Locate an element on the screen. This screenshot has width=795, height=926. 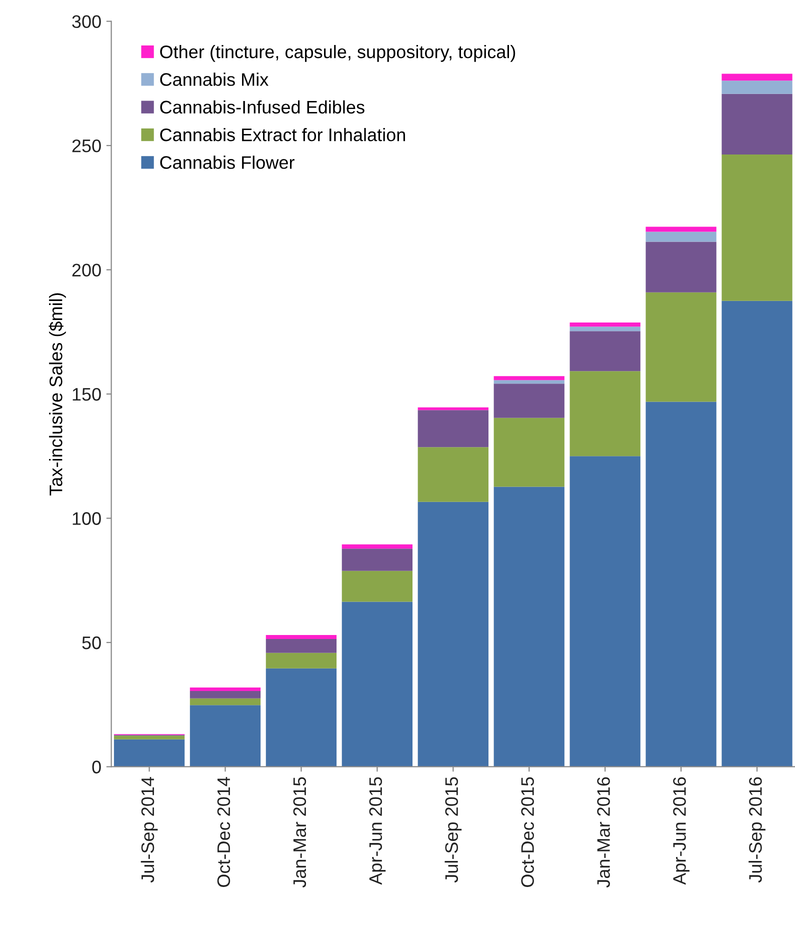
x-tick-label: Jan-Mar 2016 is located at coordinates (603, 832).